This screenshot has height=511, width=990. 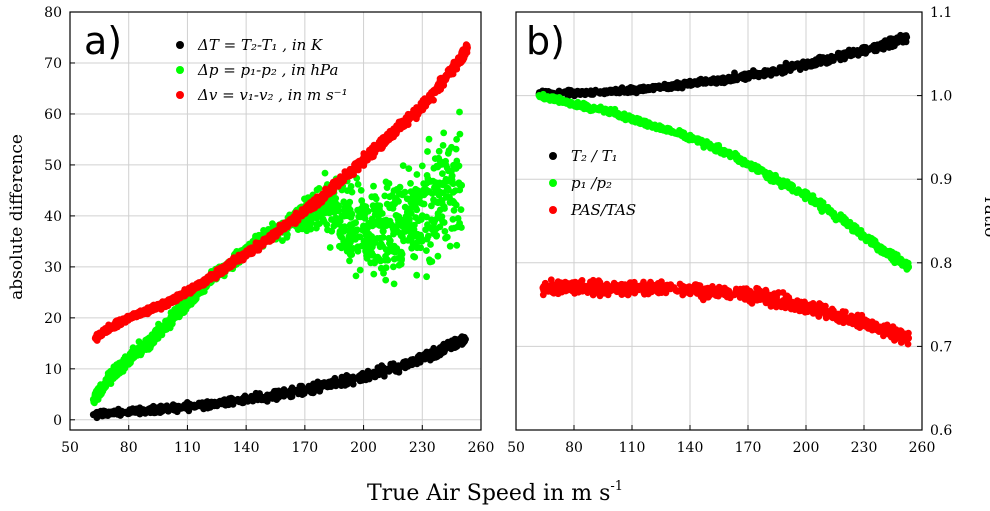 I want to click on x-tick-label: 260, so click(x=481, y=448).